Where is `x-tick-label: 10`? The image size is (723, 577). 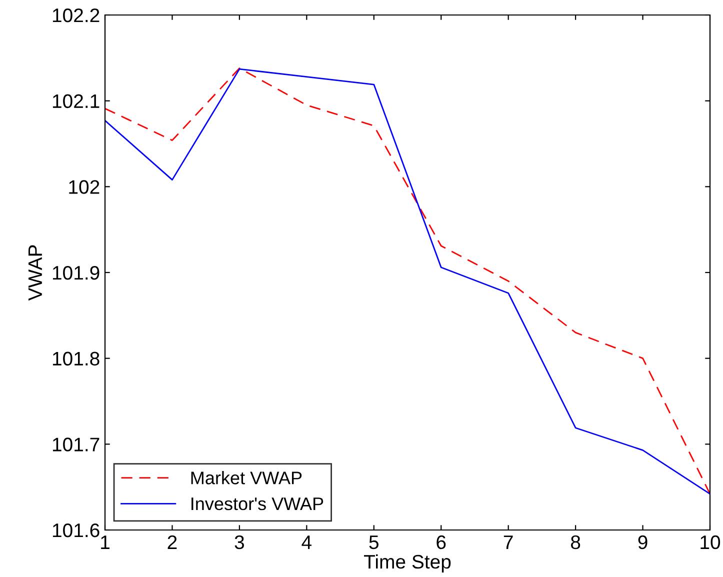 x-tick-label: 10 is located at coordinates (710, 542).